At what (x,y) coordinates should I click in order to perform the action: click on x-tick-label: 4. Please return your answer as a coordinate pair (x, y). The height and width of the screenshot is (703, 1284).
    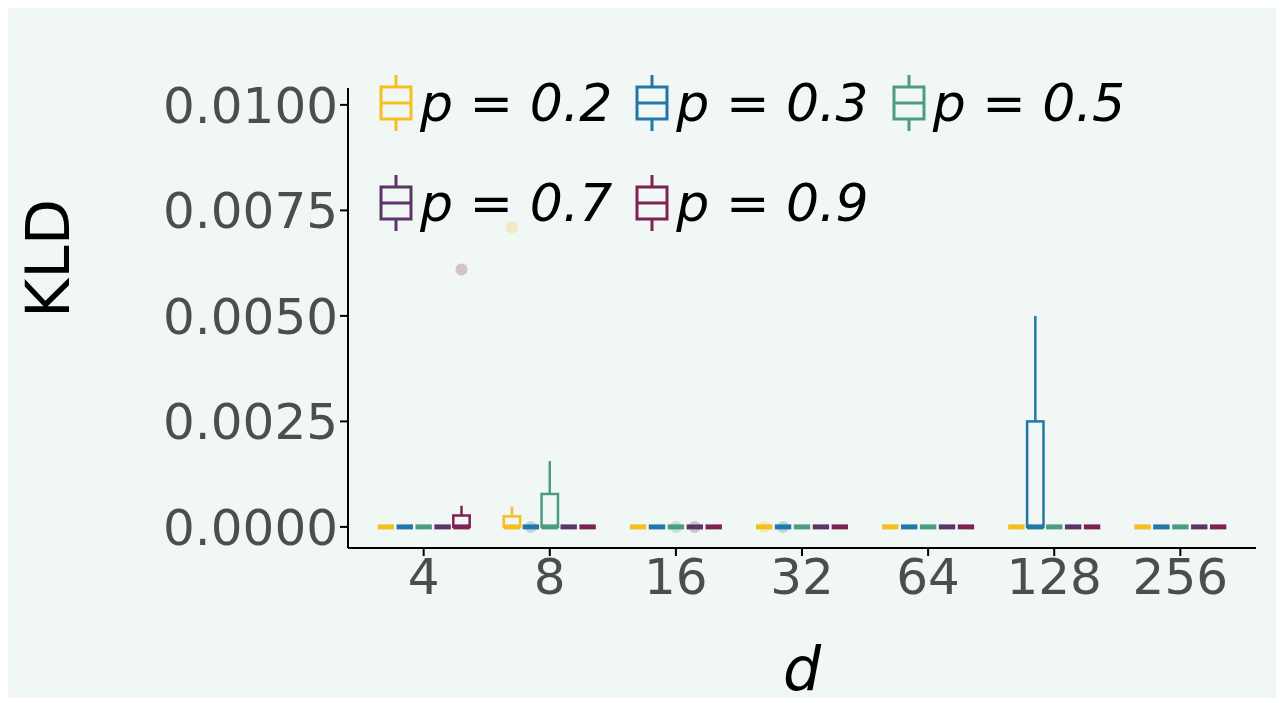
    Looking at the image, I should click on (423, 576).